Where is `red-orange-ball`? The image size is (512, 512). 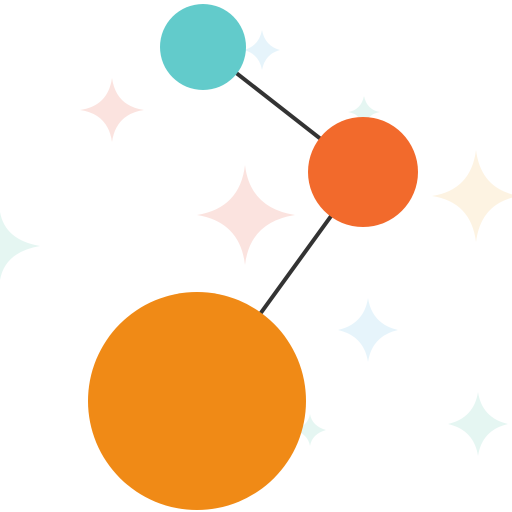 red-orange-ball is located at coordinates (363, 172).